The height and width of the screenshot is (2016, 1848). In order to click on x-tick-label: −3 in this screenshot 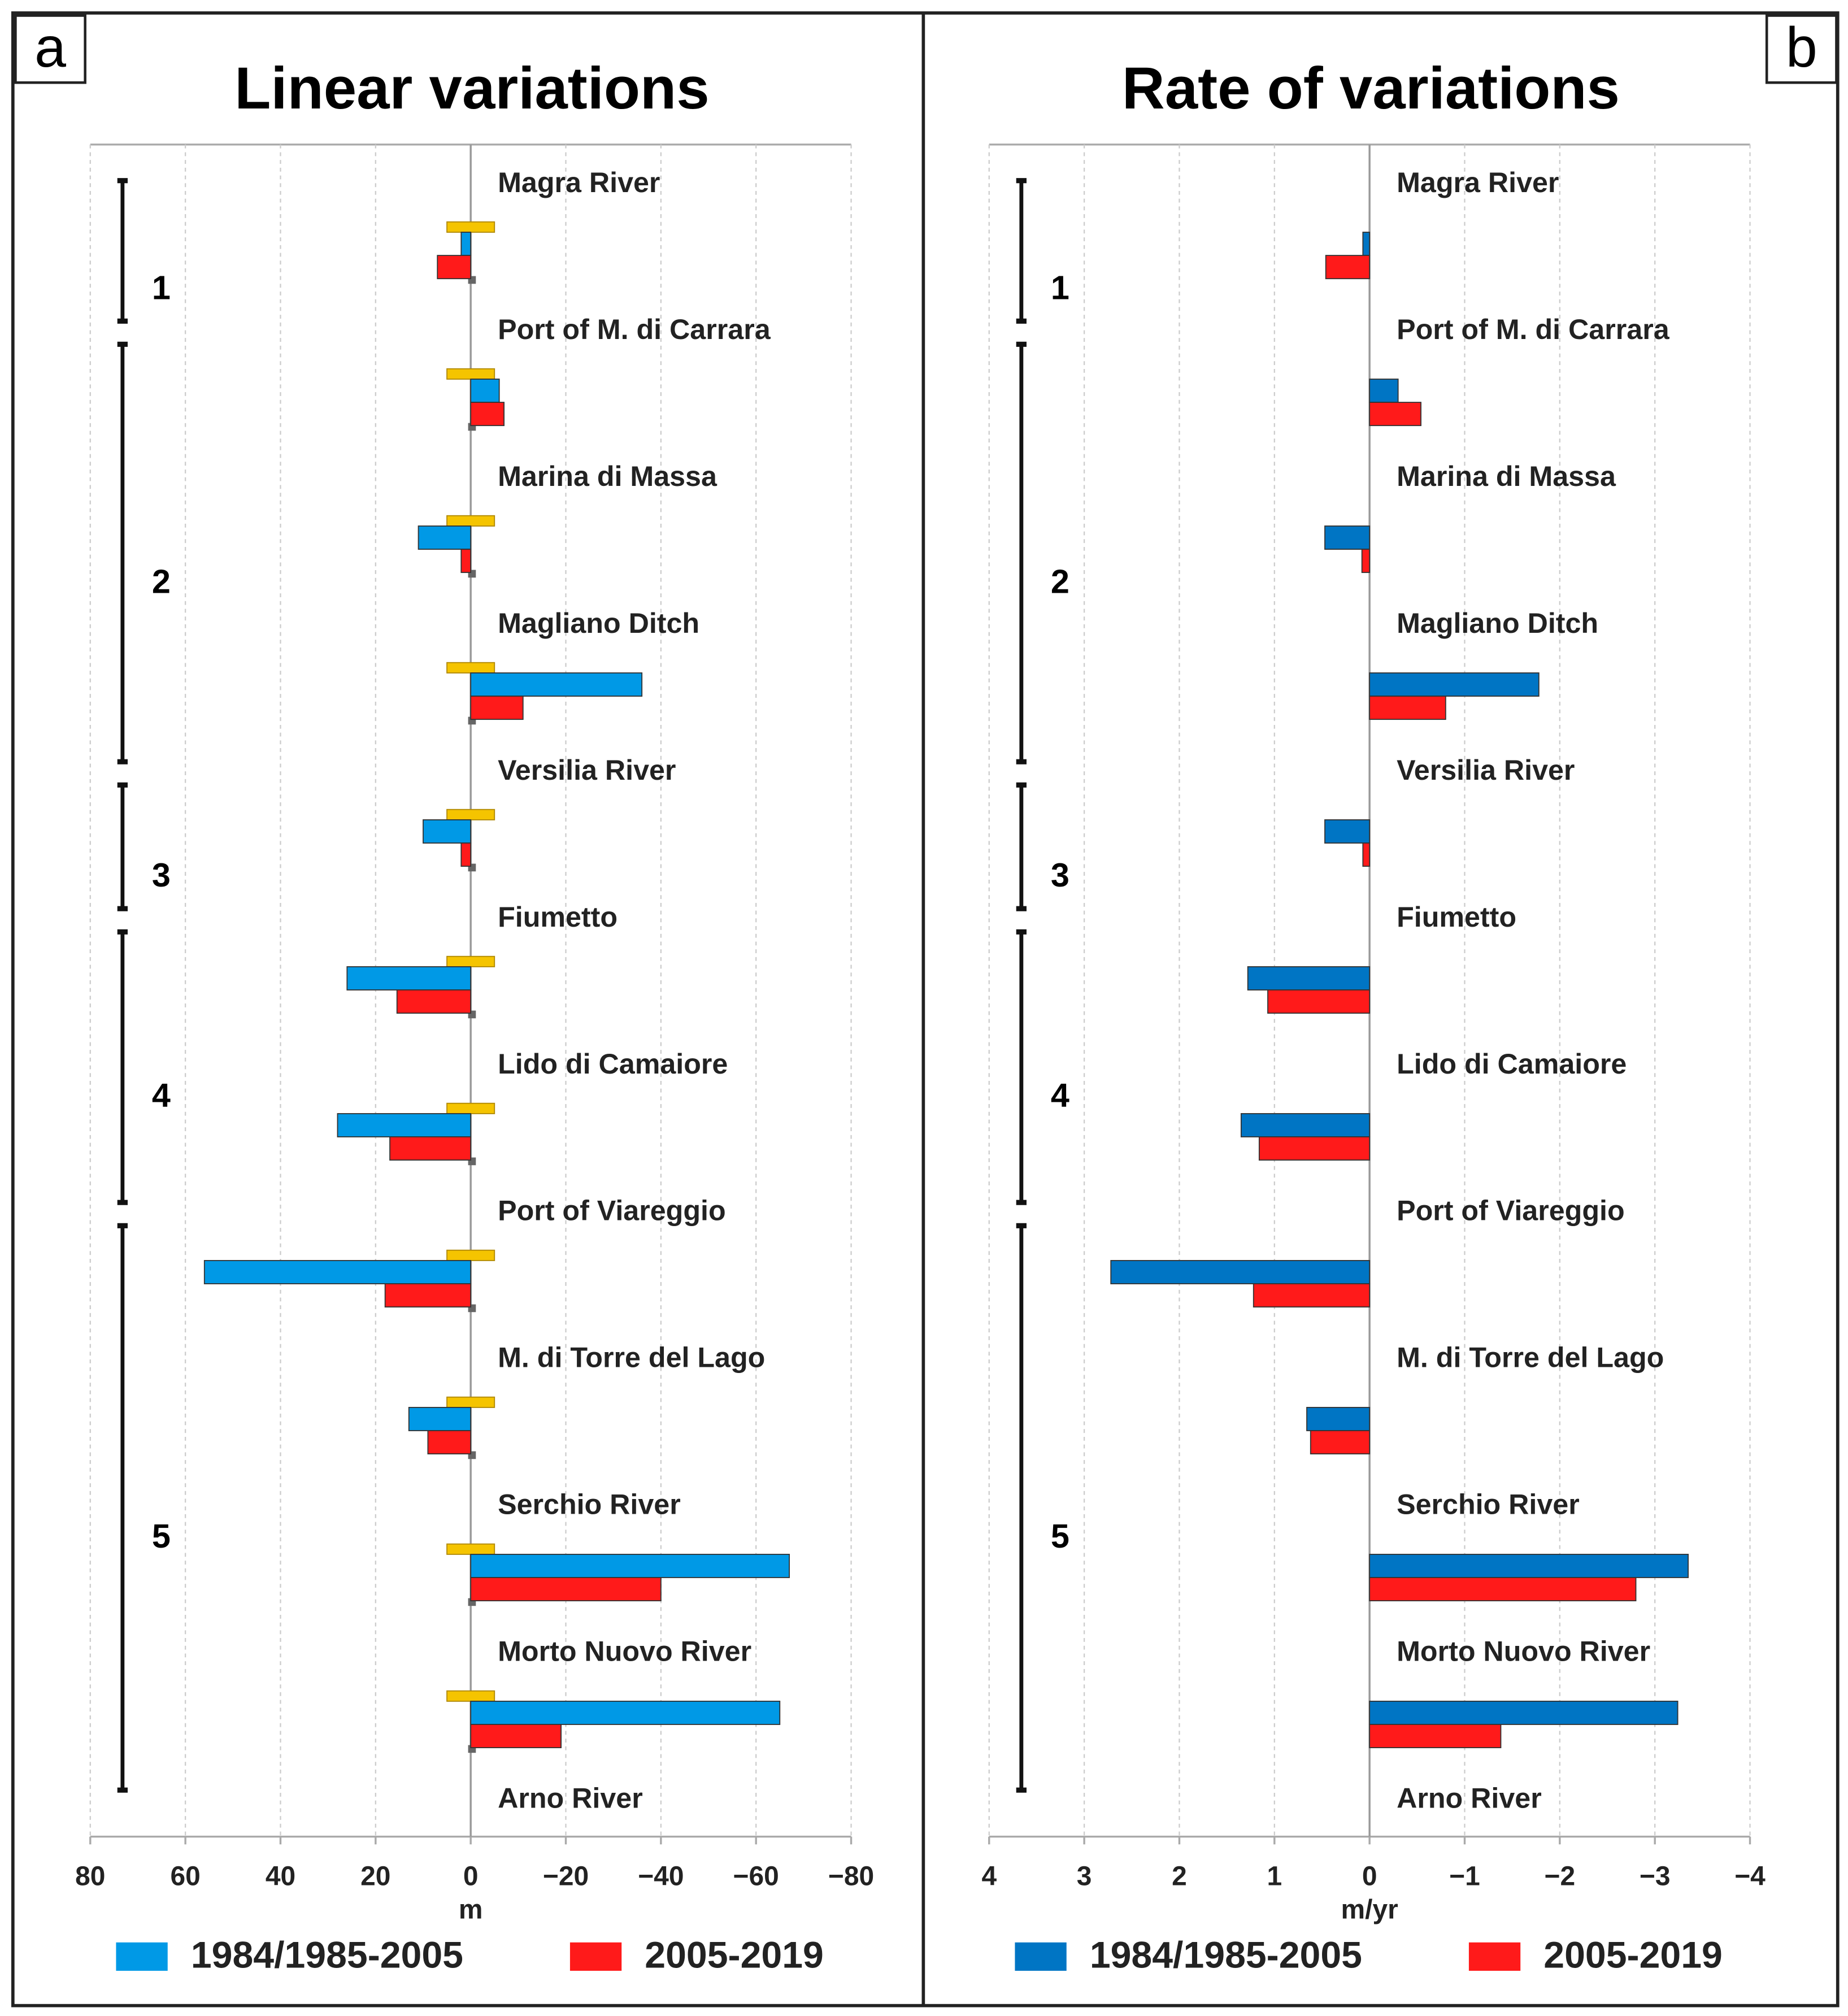, I will do `click(1656, 1876)`.